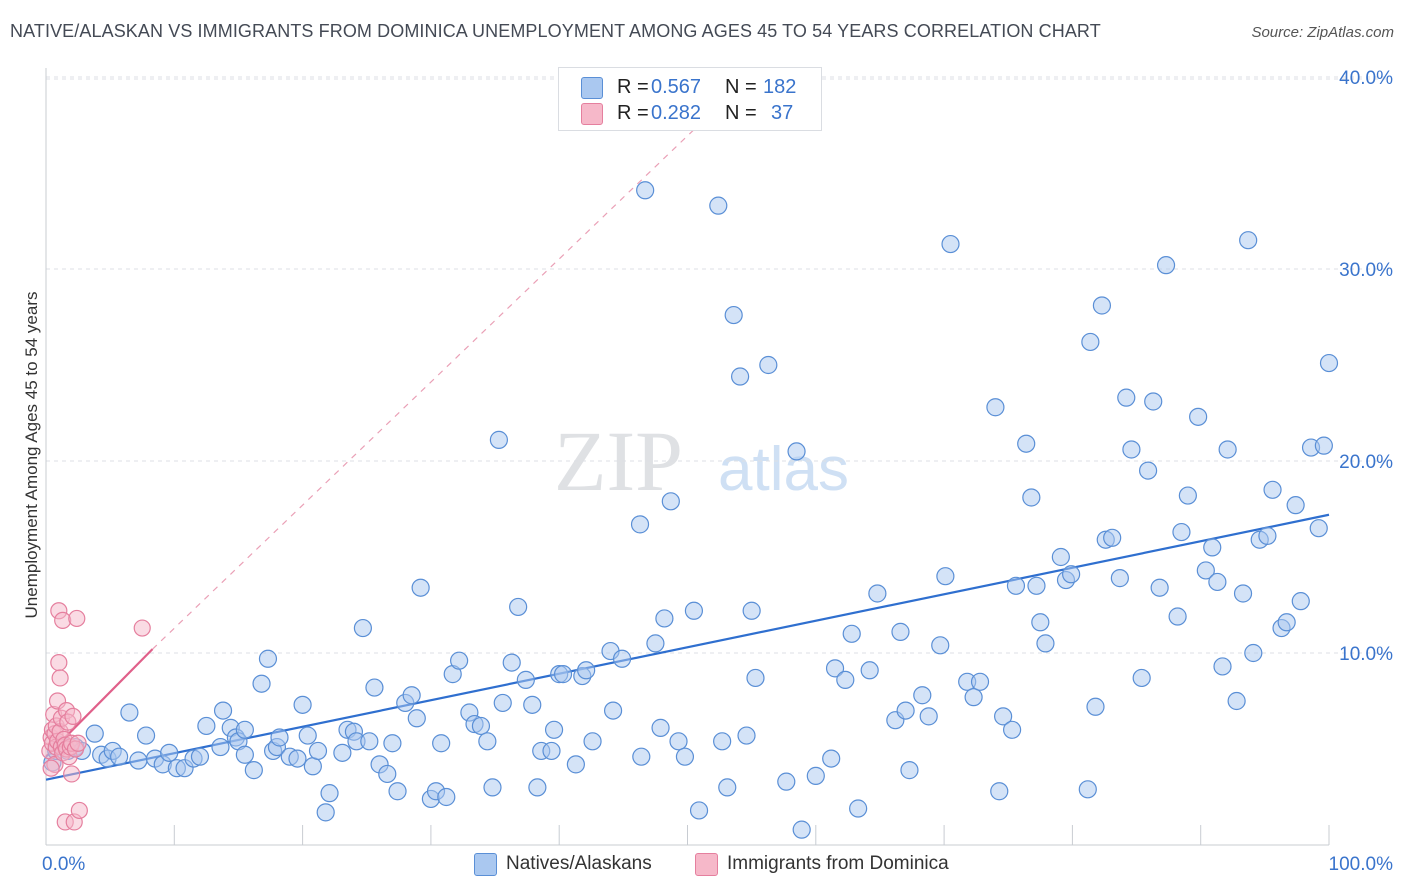 Image resolution: width=1406 pixels, height=892 pixels. I want to click on bottom-legend-swatch-dominica, so click(706, 864).